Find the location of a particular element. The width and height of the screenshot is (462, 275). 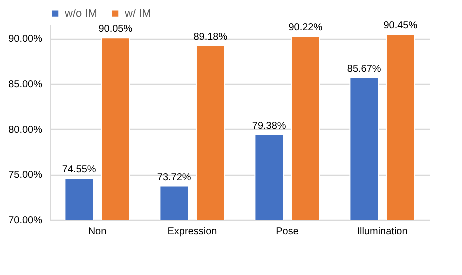

text: 90.05% is located at coordinates (115, 30).